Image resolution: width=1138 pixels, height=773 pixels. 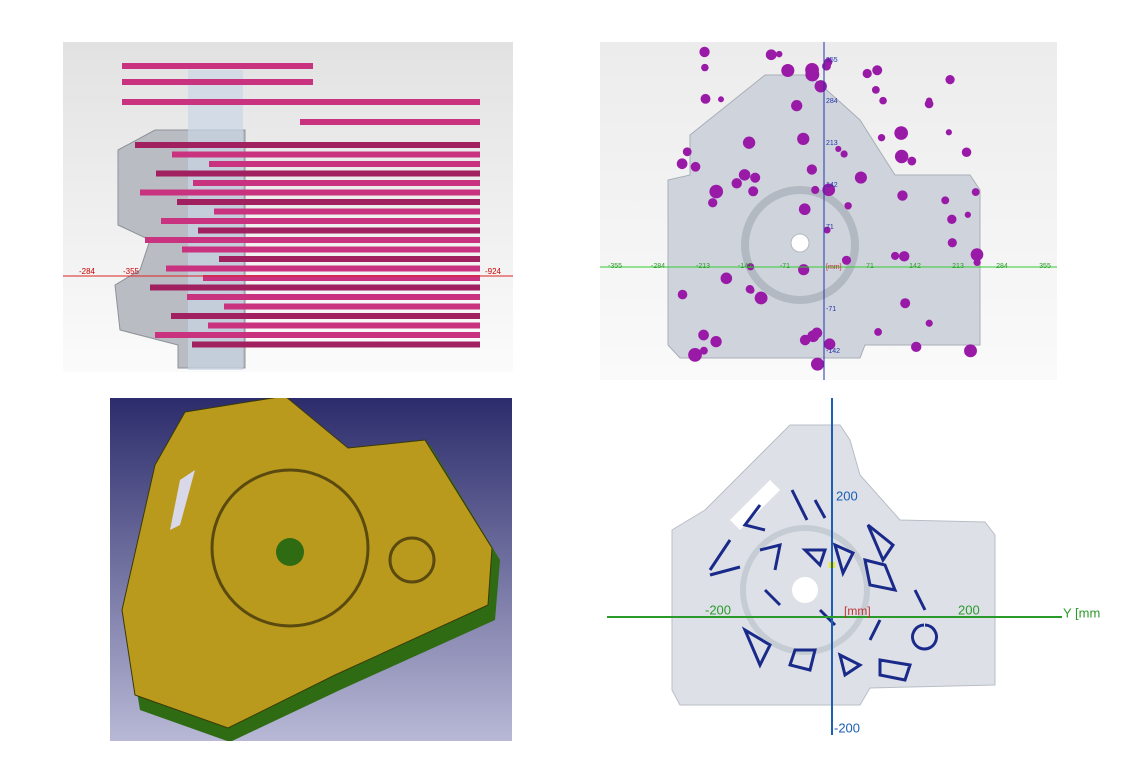 I want to click on x-tick-label: -142, so click(x=745, y=266).